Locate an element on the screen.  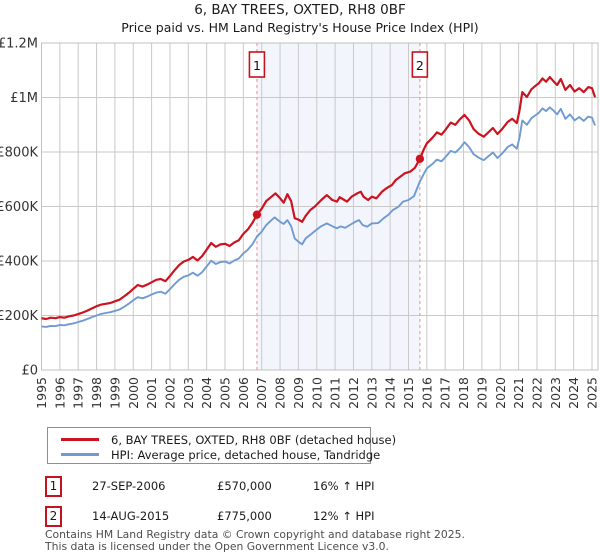
transaction-1-date: 27-SEP-2006 is located at coordinates (129, 486).